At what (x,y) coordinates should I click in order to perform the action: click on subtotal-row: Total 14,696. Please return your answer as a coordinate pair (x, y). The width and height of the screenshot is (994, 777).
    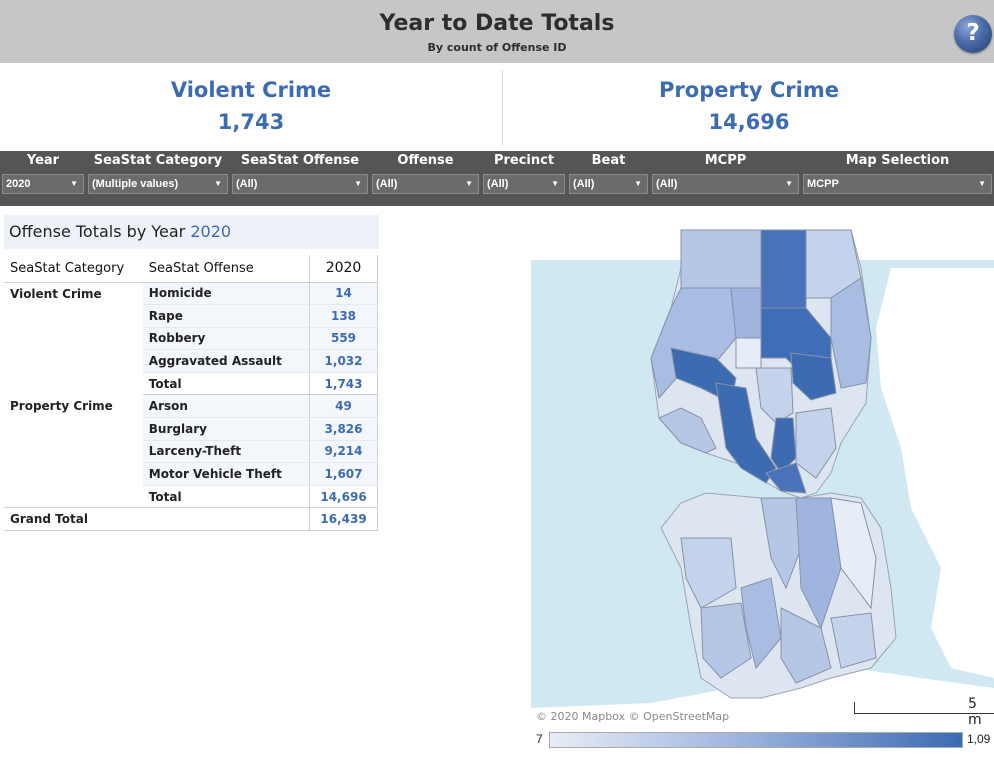
    Looking at the image, I should click on (191, 497).